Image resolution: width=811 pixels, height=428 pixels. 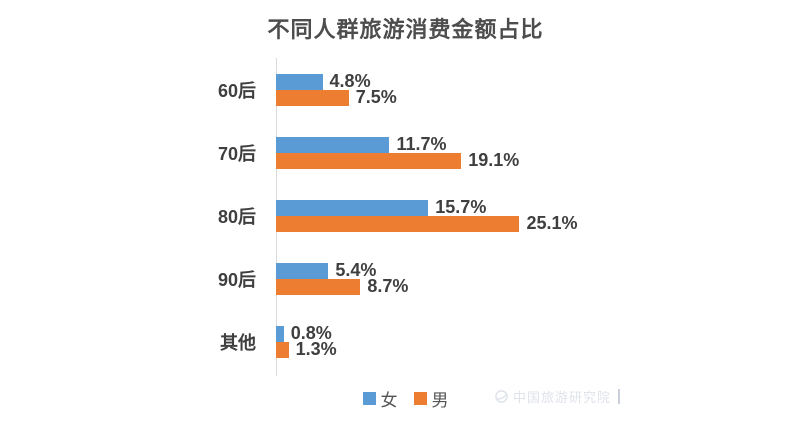 I want to click on male-value-label: 19.1%, so click(x=494, y=160).